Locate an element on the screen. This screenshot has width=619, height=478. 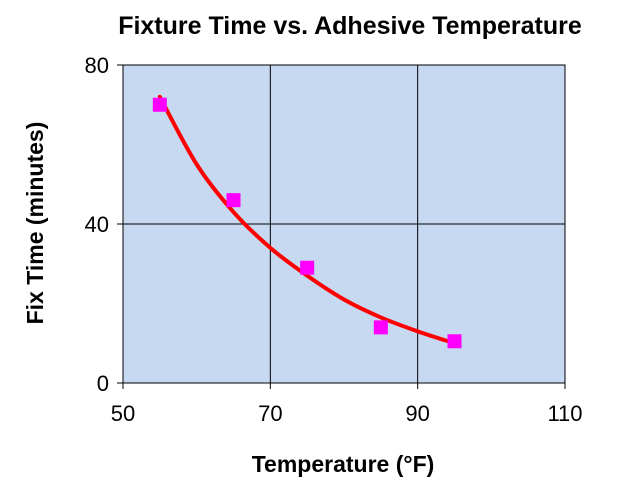
y-tick-label: 40 is located at coordinates (97, 224).